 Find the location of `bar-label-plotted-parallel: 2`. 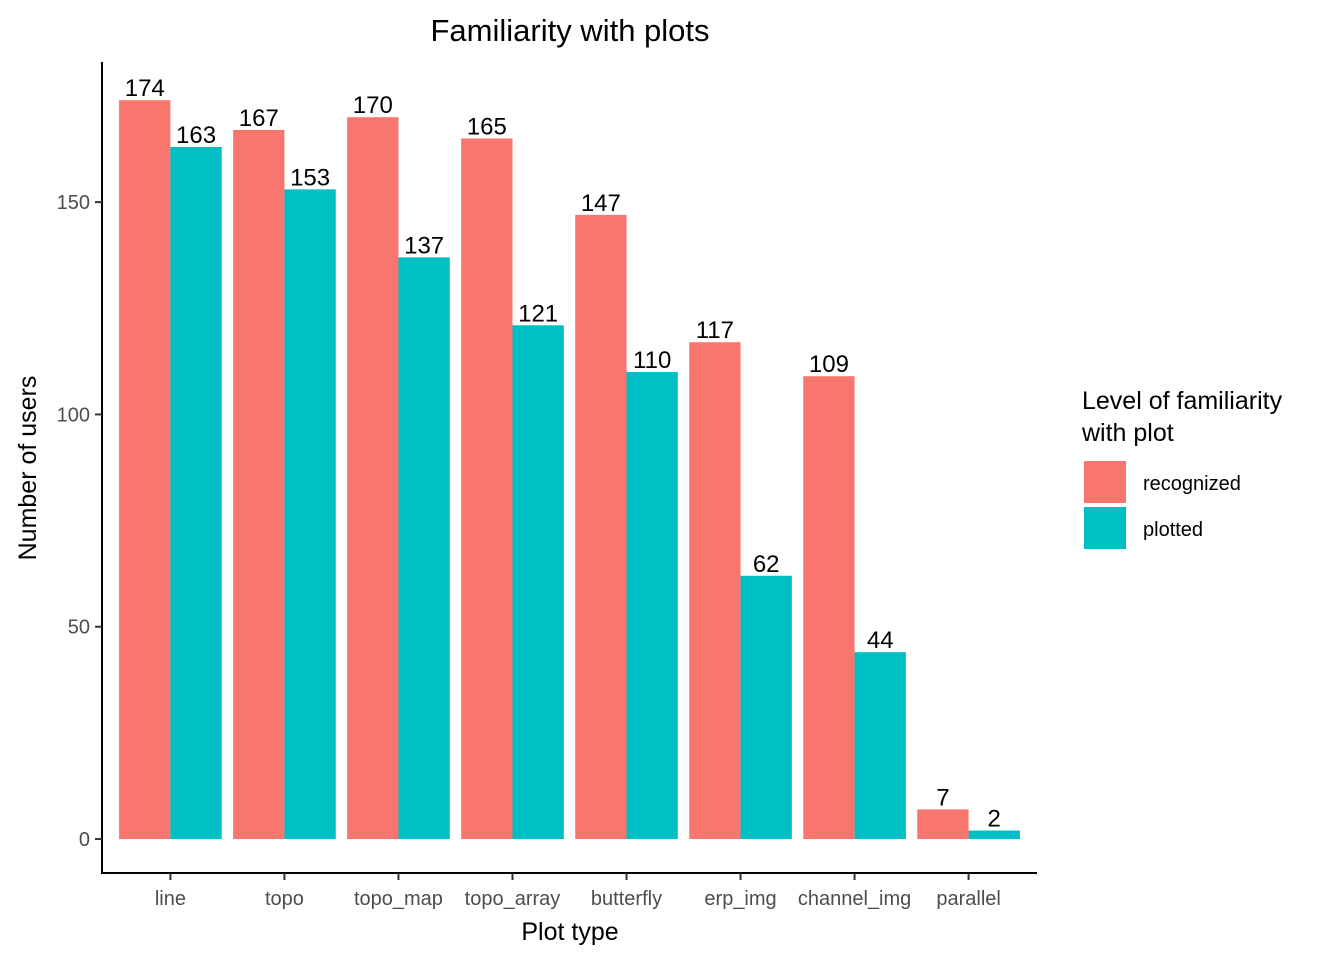

bar-label-plotted-parallel: 2 is located at coordinates (994, 819).